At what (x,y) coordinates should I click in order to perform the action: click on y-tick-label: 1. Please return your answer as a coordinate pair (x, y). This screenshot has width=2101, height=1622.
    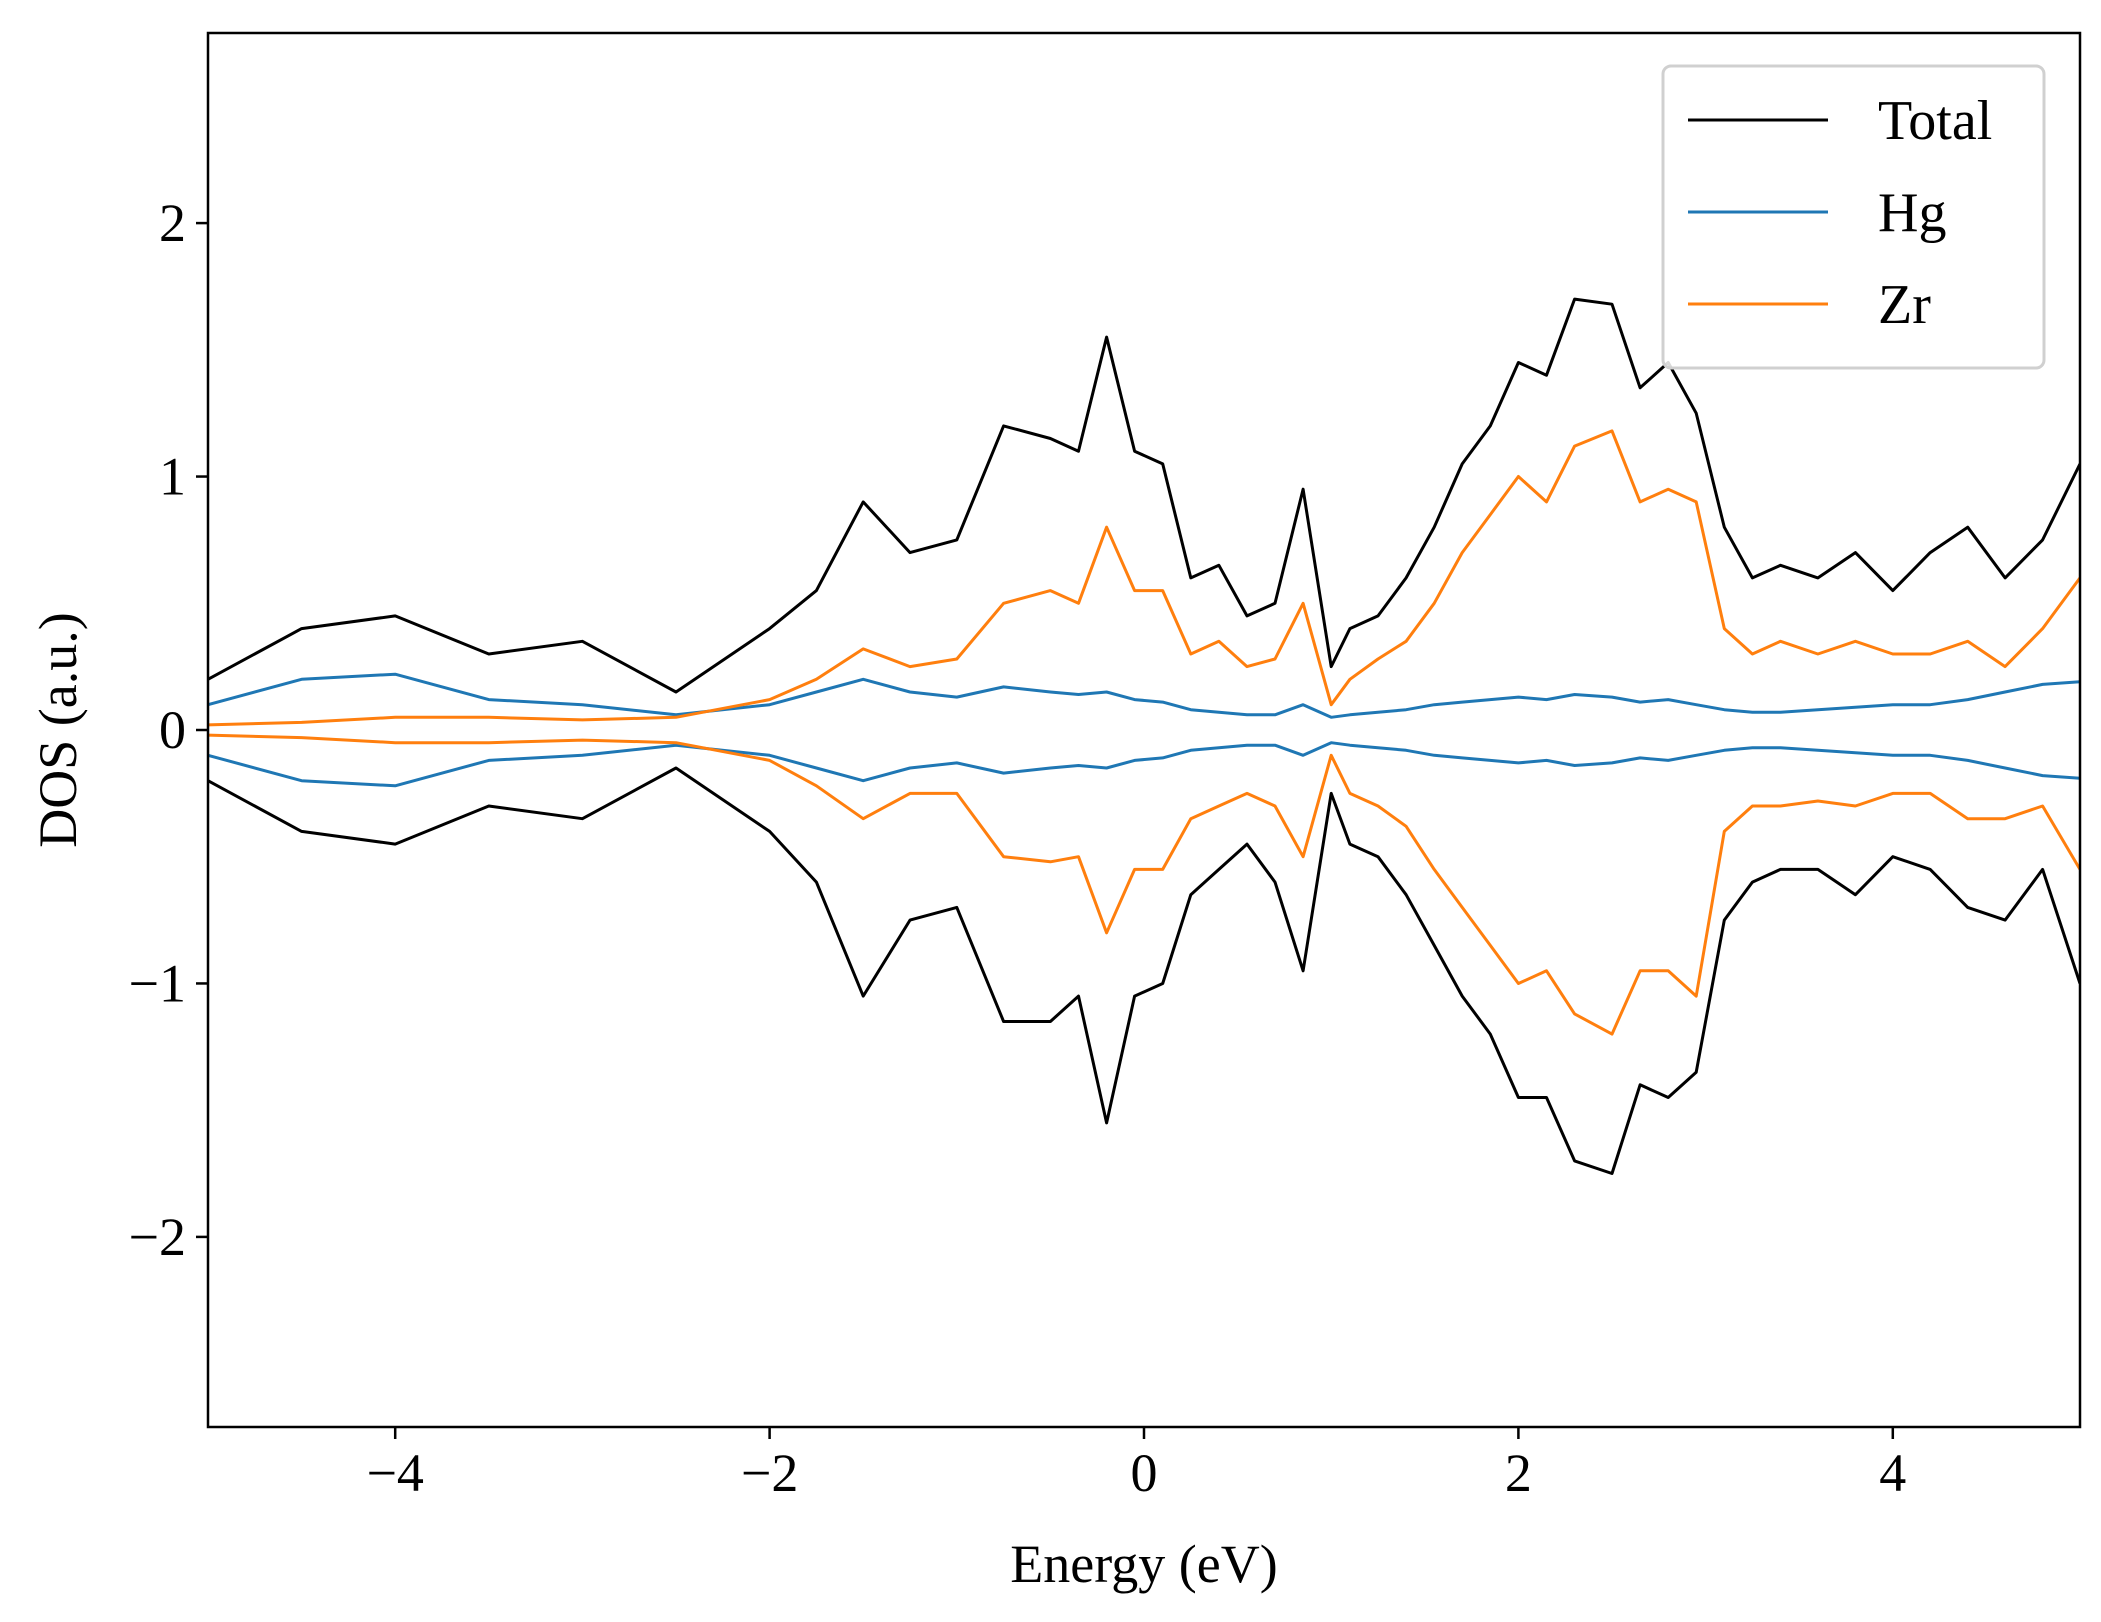
    Looking at the image, I should click on (172, 477).